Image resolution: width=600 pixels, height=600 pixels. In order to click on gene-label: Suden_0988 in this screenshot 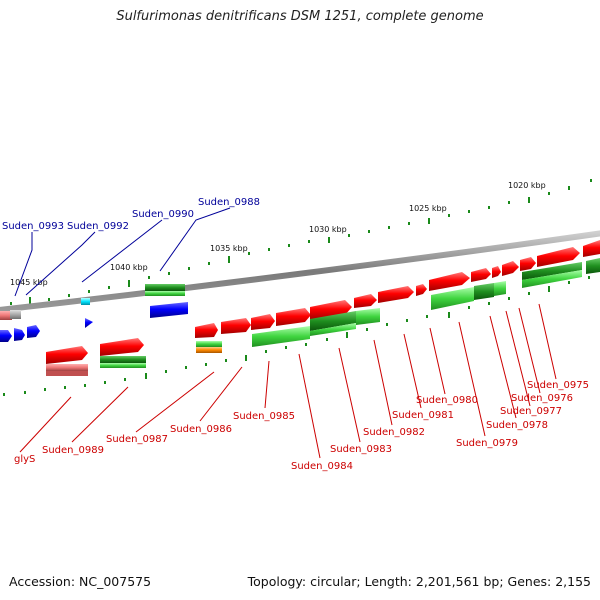, I will do `click(229, 202)`.